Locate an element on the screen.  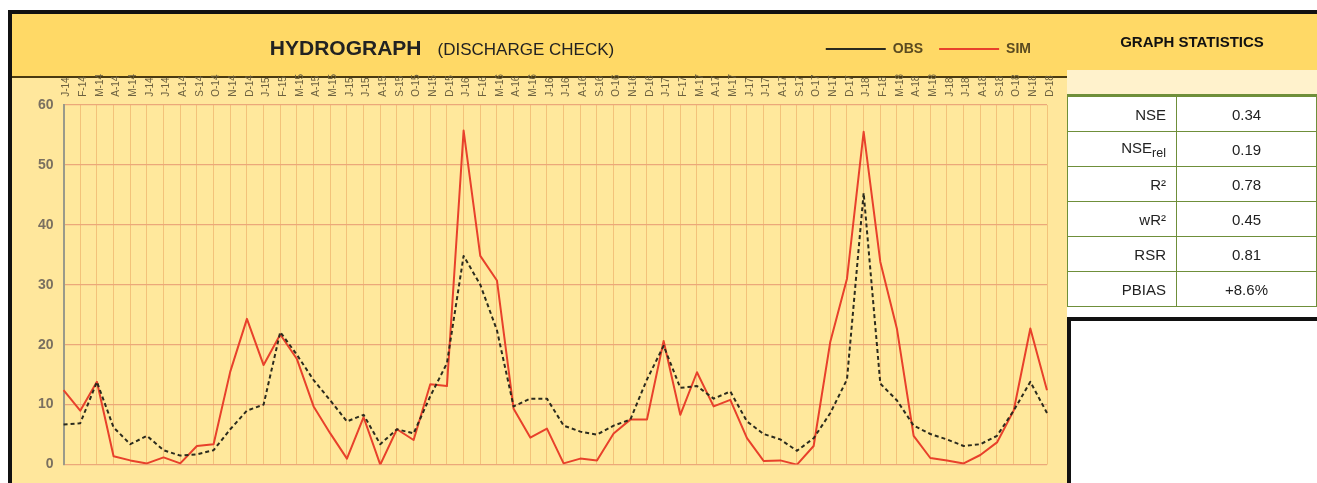
text: 0.78 is located at coordinates (1246, 184).